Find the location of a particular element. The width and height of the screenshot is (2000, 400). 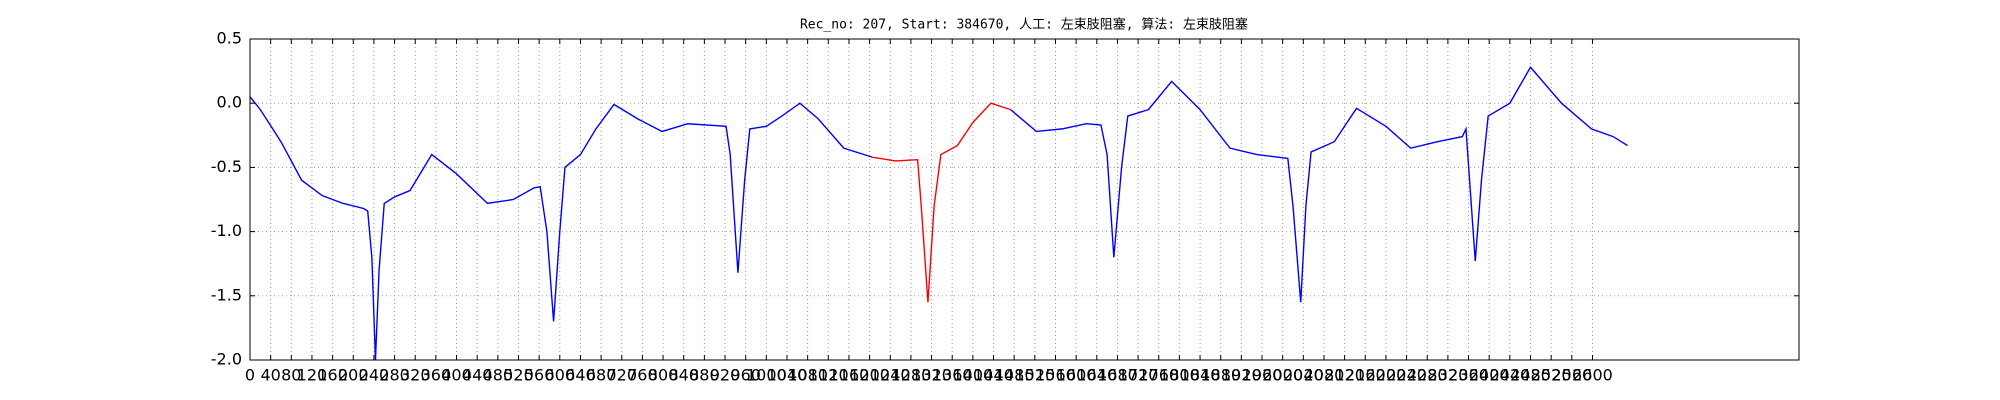

x-tick-label: 1520 is located at coordinates (1034, 375).